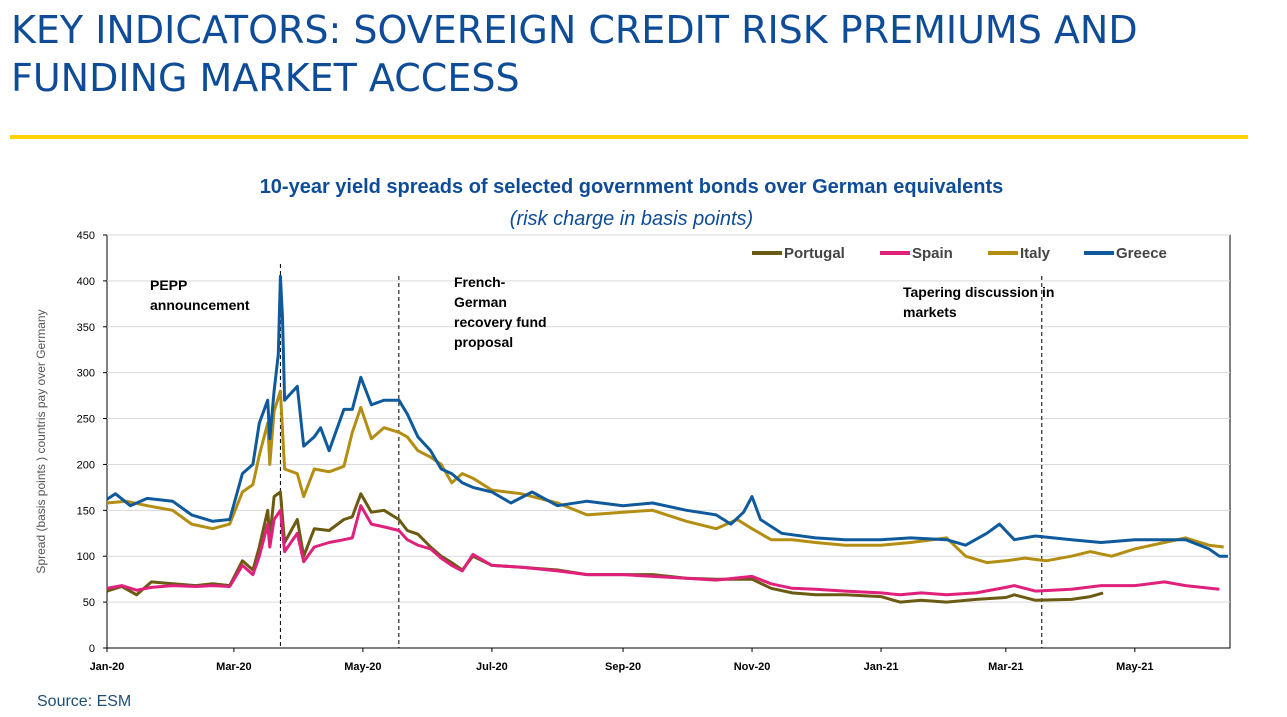 The width and height of the screenshot is (1287, 717). What do you see at coordinates (483, 342) in the screenshot?
I see `annotation-label: proposal` at bounding box center [483, 342].